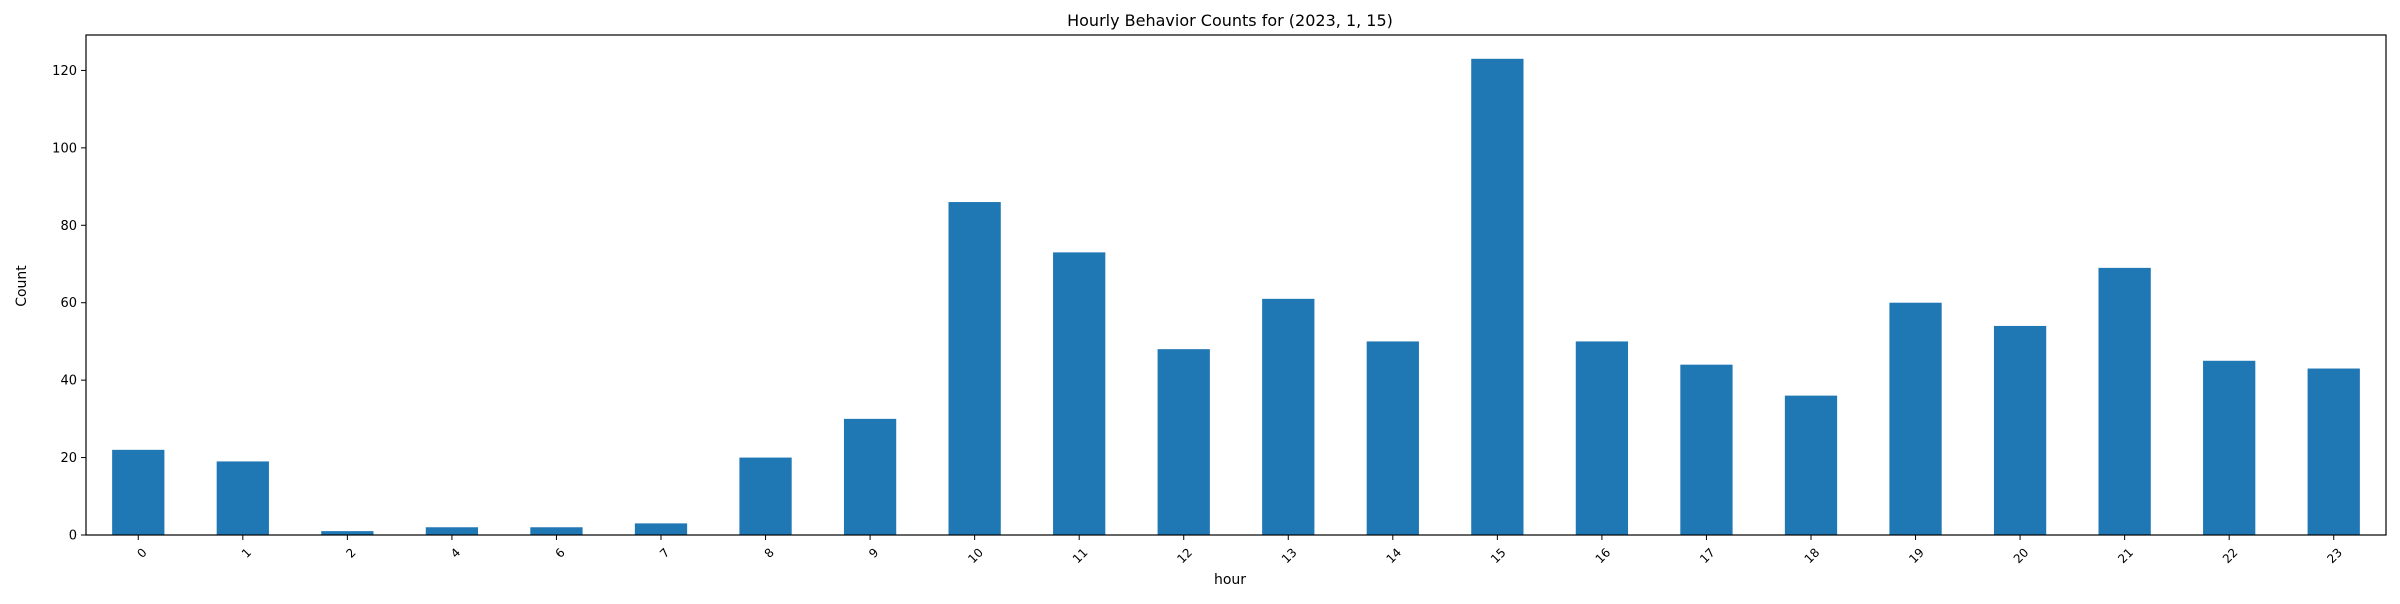 This screenshot has width=2400, height=604. Describe the element at coordinates (975, 555) in the screenshot. I see `x-tick-label: 10` at that location.